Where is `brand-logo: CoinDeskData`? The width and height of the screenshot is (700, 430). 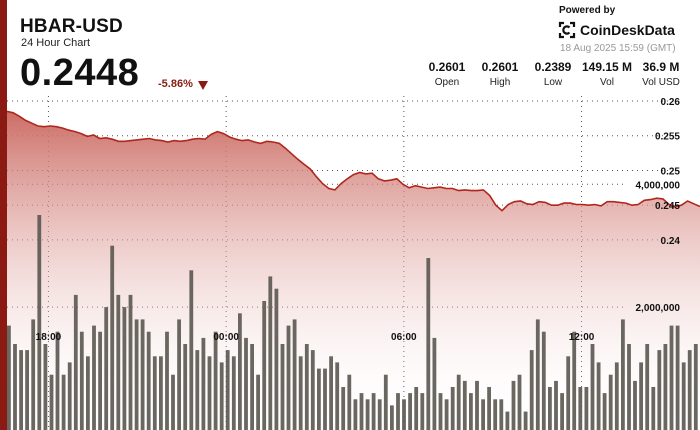
brand-logo: CoinDeskData is located at coordinates (616, 30).